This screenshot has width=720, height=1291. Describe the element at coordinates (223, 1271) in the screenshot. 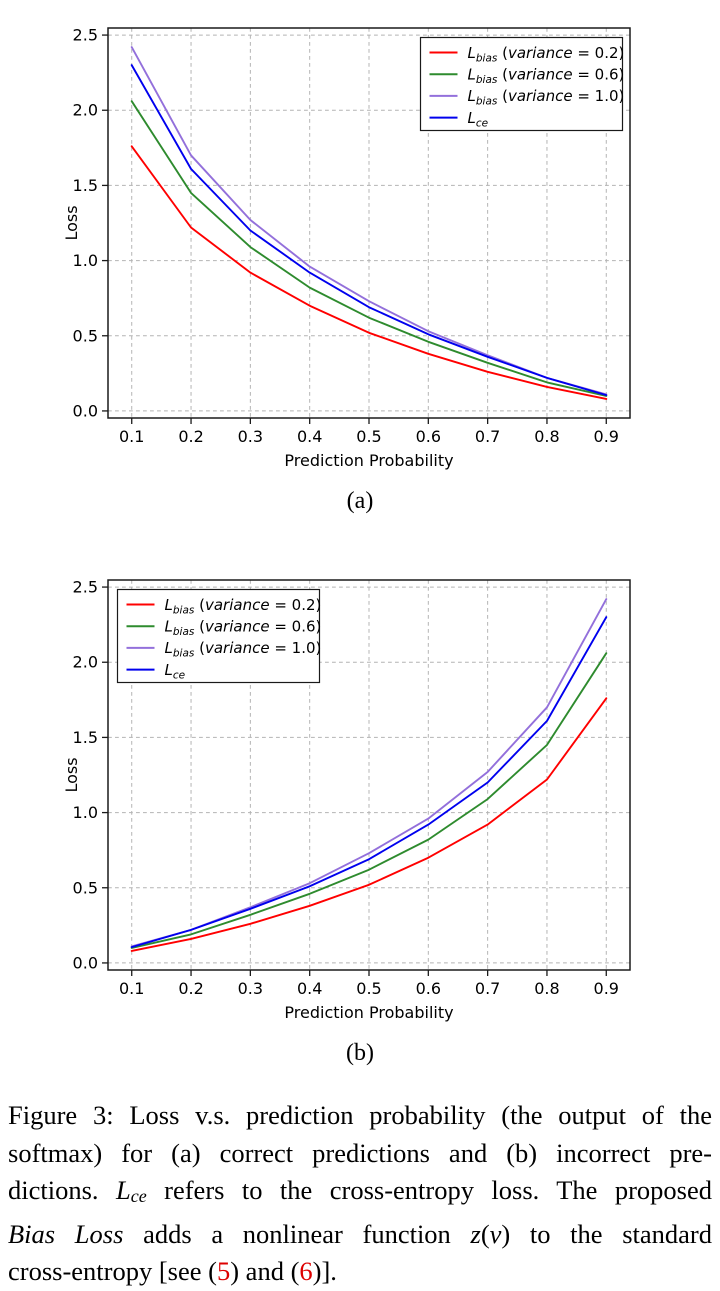

I see `equation-ref: 5` at that location.